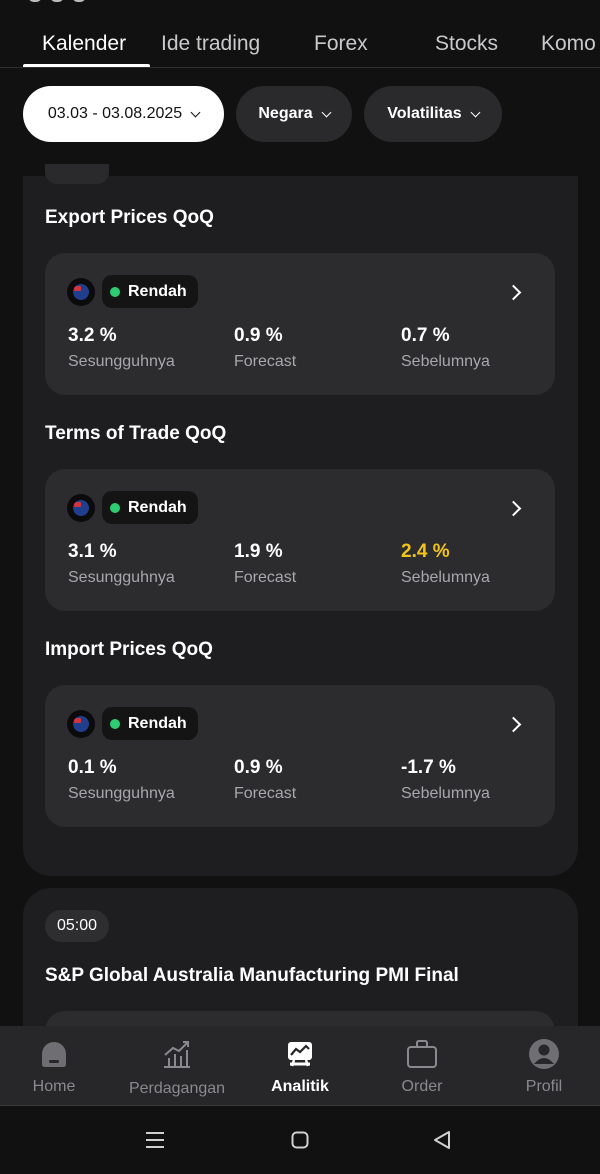 The width and height of the screenshot is (600, 1174). I want to click on event-title: Import Prices QoQ, so click(129, 649).